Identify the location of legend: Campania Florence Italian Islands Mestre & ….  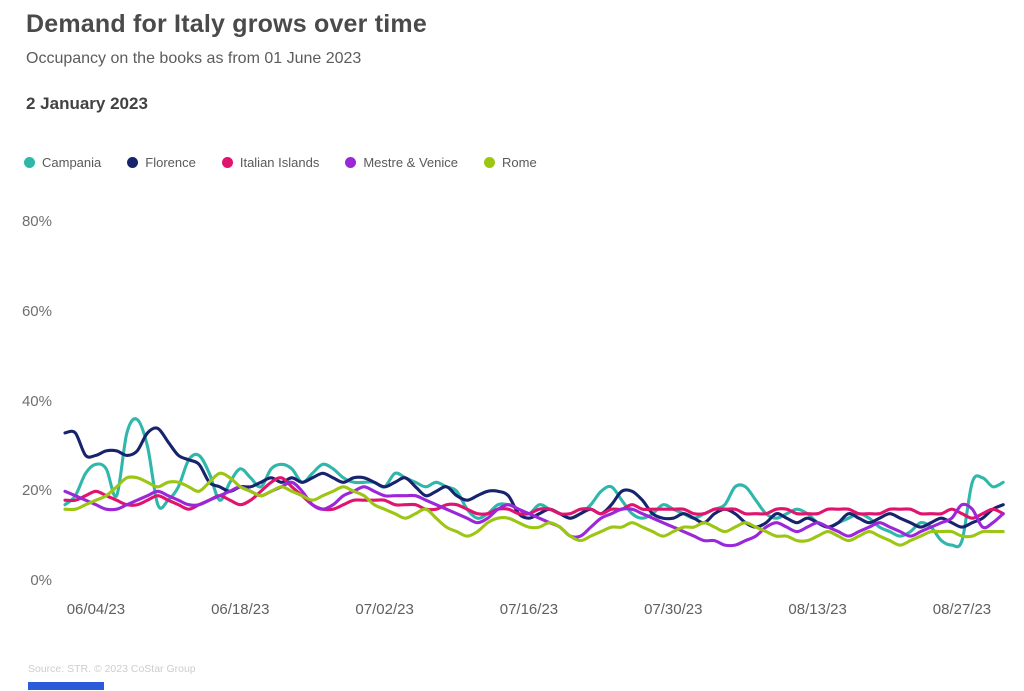
(280, 162).